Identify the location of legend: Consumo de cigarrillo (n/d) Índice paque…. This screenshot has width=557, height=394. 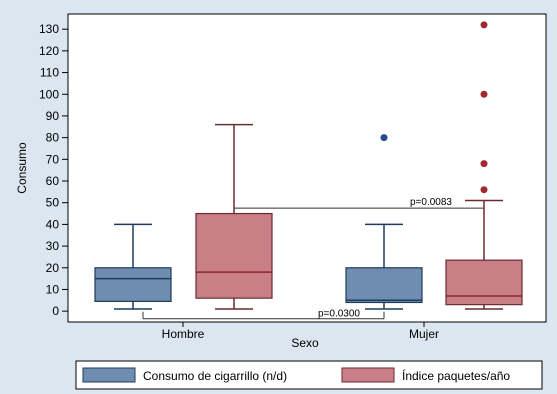
(309, 375).